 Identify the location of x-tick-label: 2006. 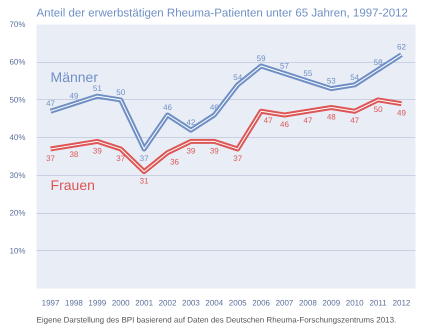
(261, 303).